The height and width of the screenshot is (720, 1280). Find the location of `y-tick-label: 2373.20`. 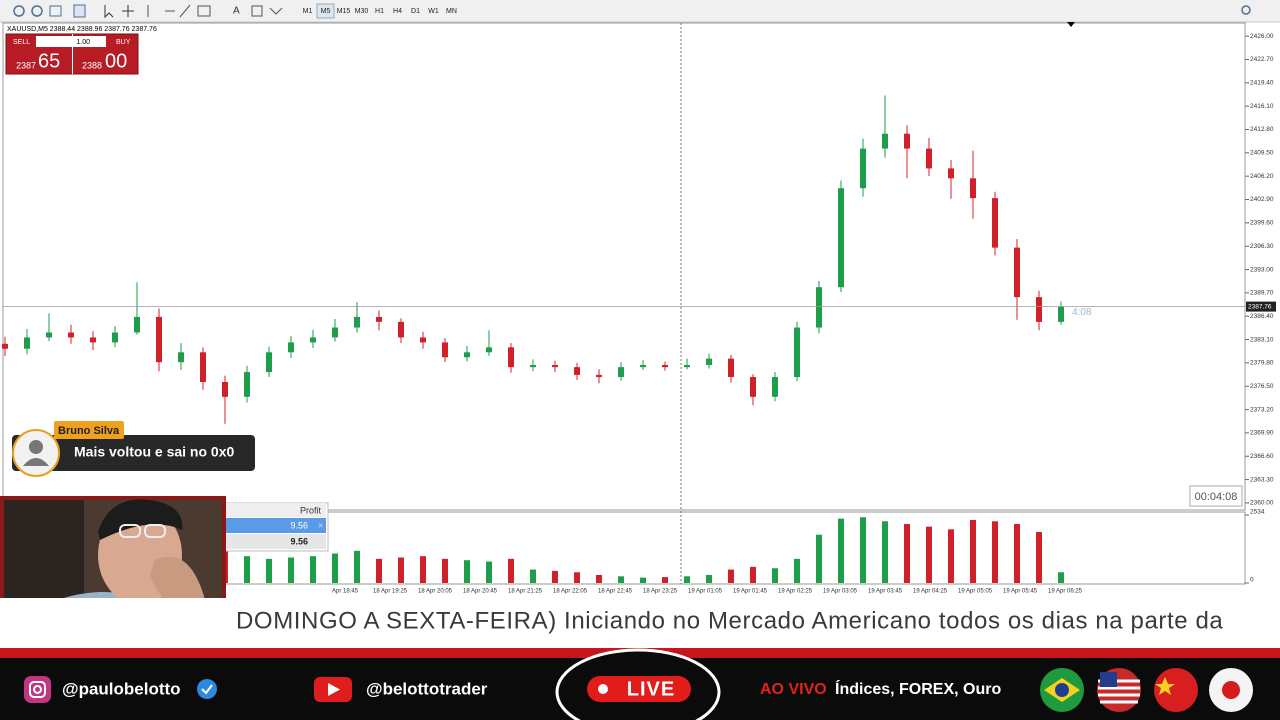

y-tick-label: 2373.20 is located at coordinates (1262, 409).